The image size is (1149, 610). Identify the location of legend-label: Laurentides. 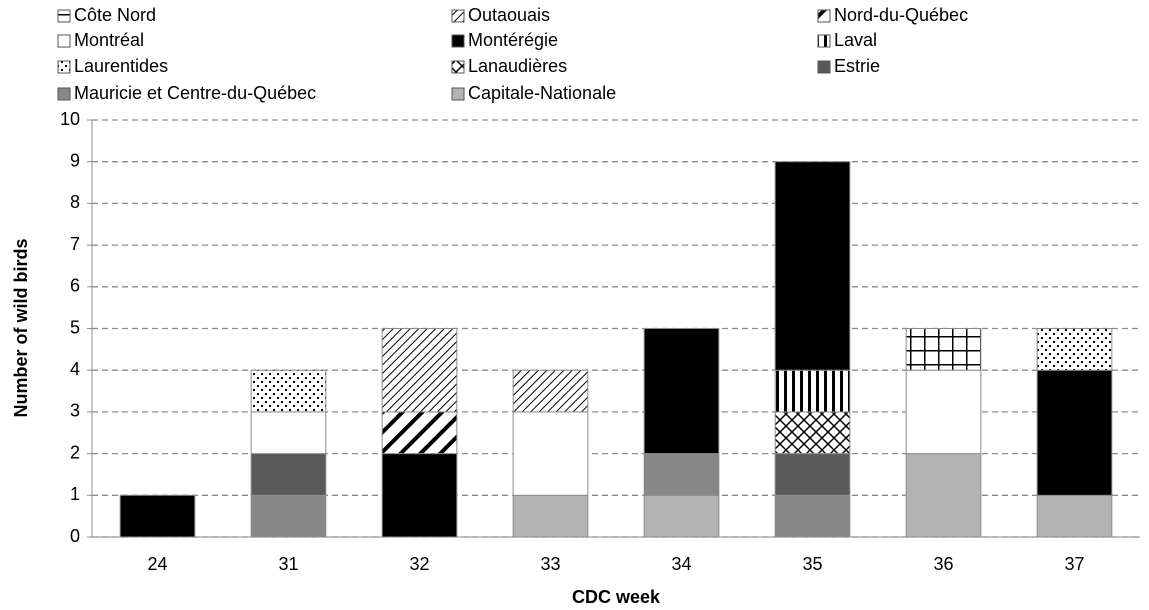
(121, 66).